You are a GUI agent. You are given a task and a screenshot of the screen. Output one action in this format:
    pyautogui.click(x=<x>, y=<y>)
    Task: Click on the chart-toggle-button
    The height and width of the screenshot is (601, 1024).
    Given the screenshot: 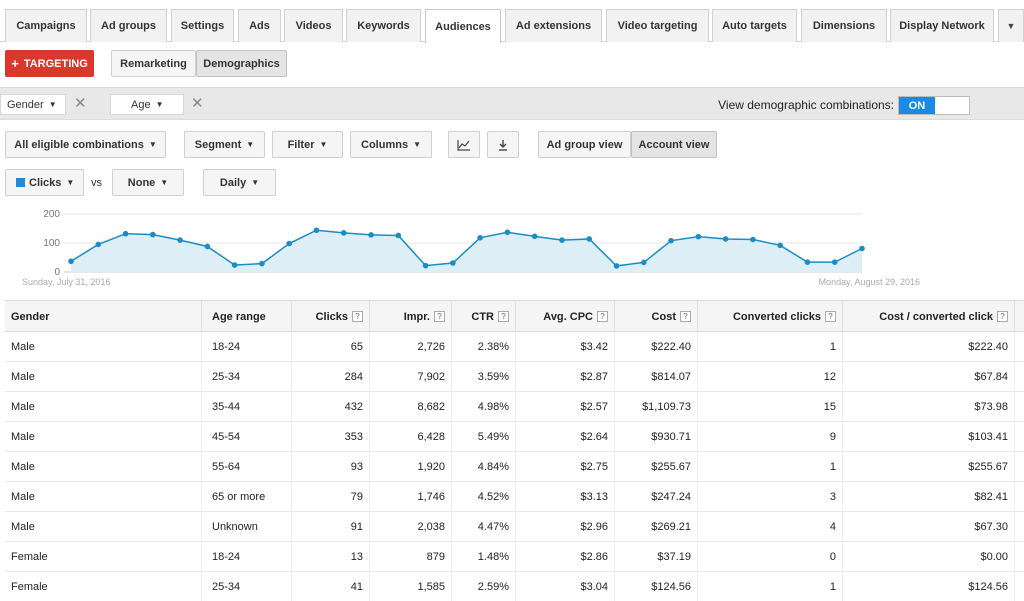 What is the action you would take?
    pyautogui.click(x=464, y=144)
    